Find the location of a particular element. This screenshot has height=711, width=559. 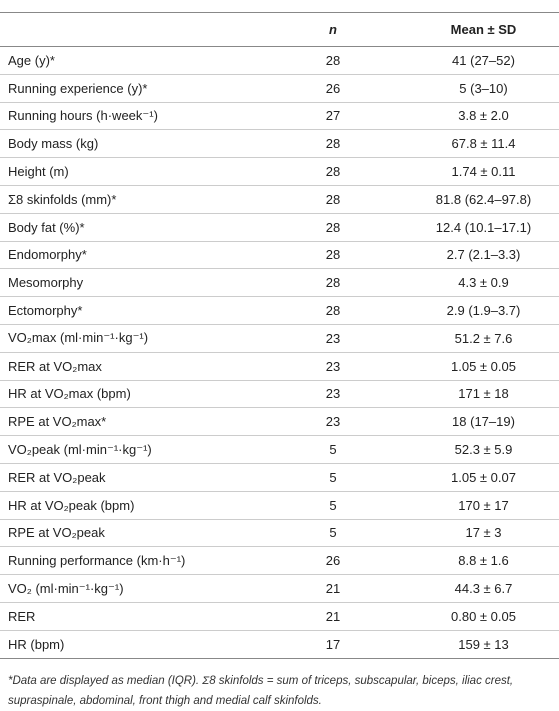

table-row: RPE at VO₂max* 23 18 (17–19) is located at coordinates (279, 422).